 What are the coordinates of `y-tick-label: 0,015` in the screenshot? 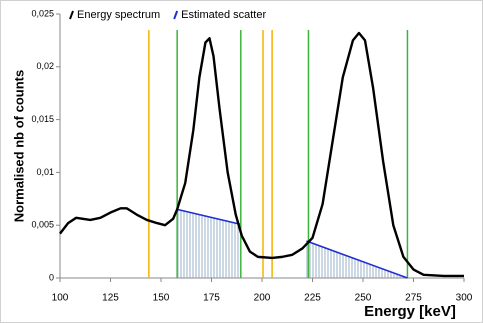 It's located at (42, 119).